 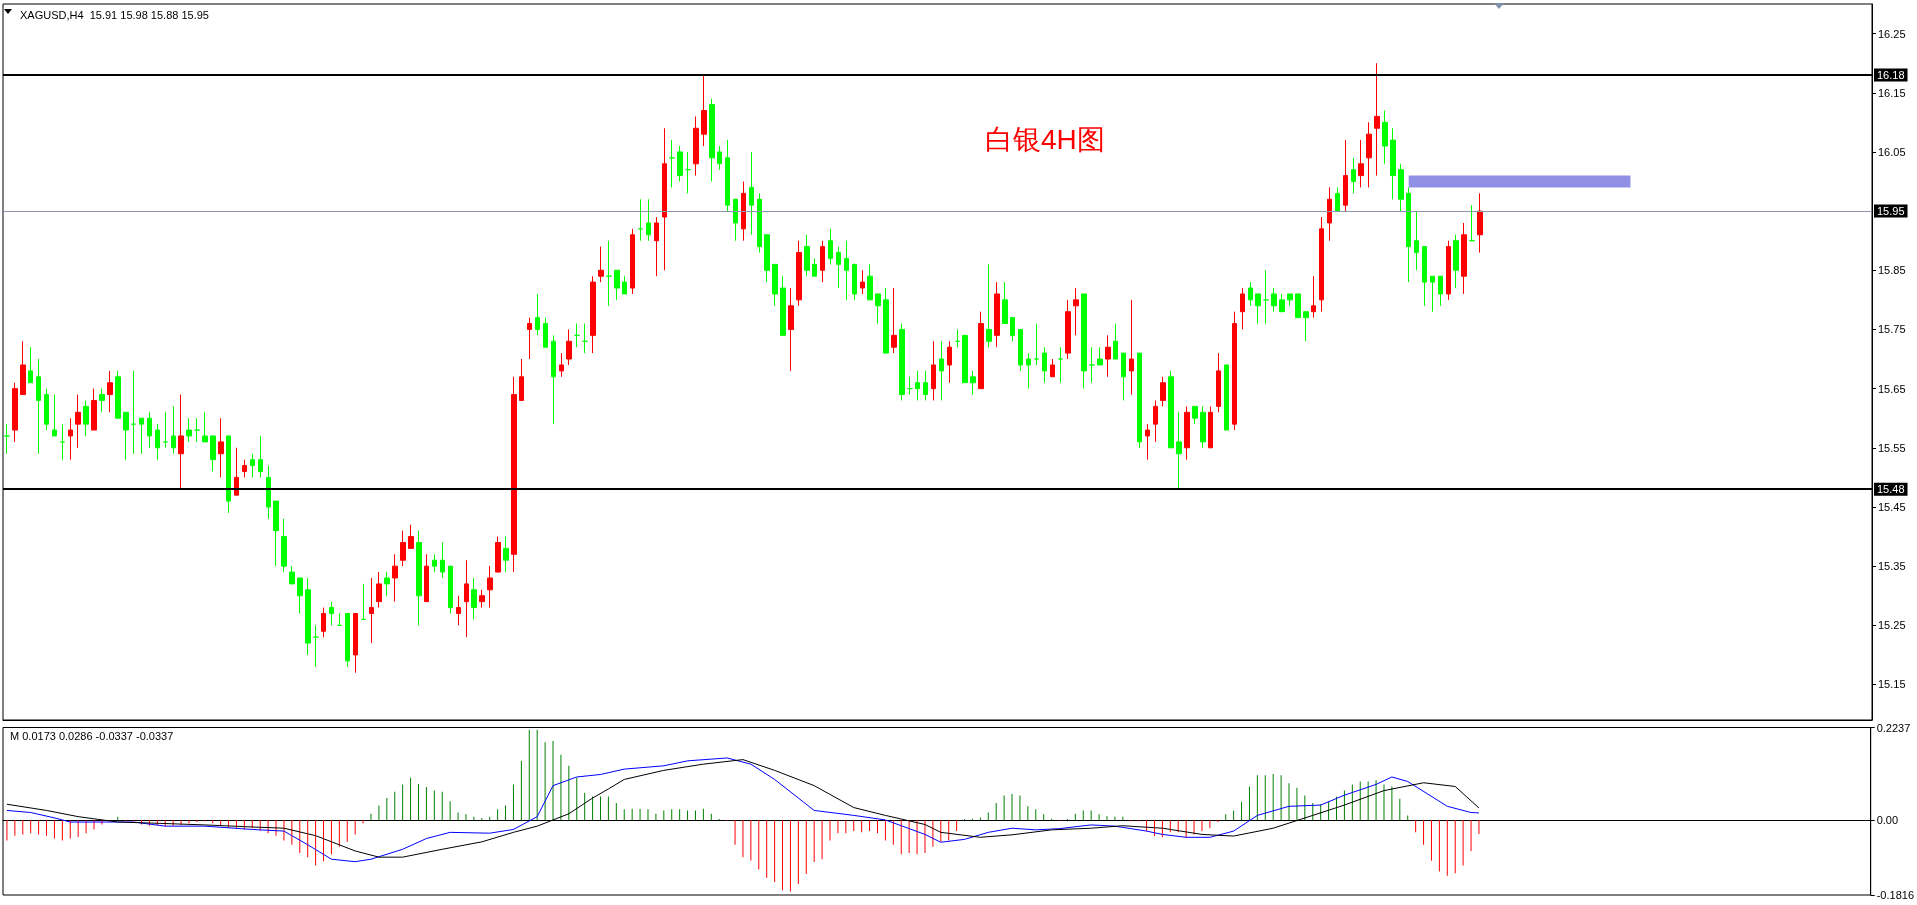 What do you see at coordinates (1892, 151) in the screenshot?
I see `y-tick-label: 16.05` at bounding box center [1892, 151].